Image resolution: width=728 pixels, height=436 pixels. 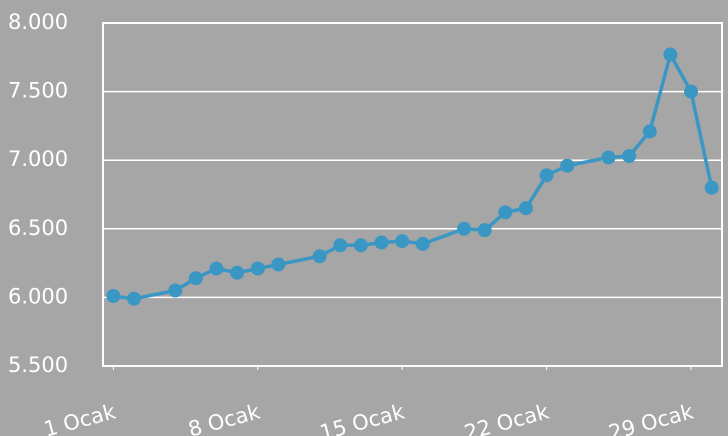 What do you see at coordinates (38, 159) in the screenshot?
I see `y-tick-label: 7.000` at bounding box center [38, 159].